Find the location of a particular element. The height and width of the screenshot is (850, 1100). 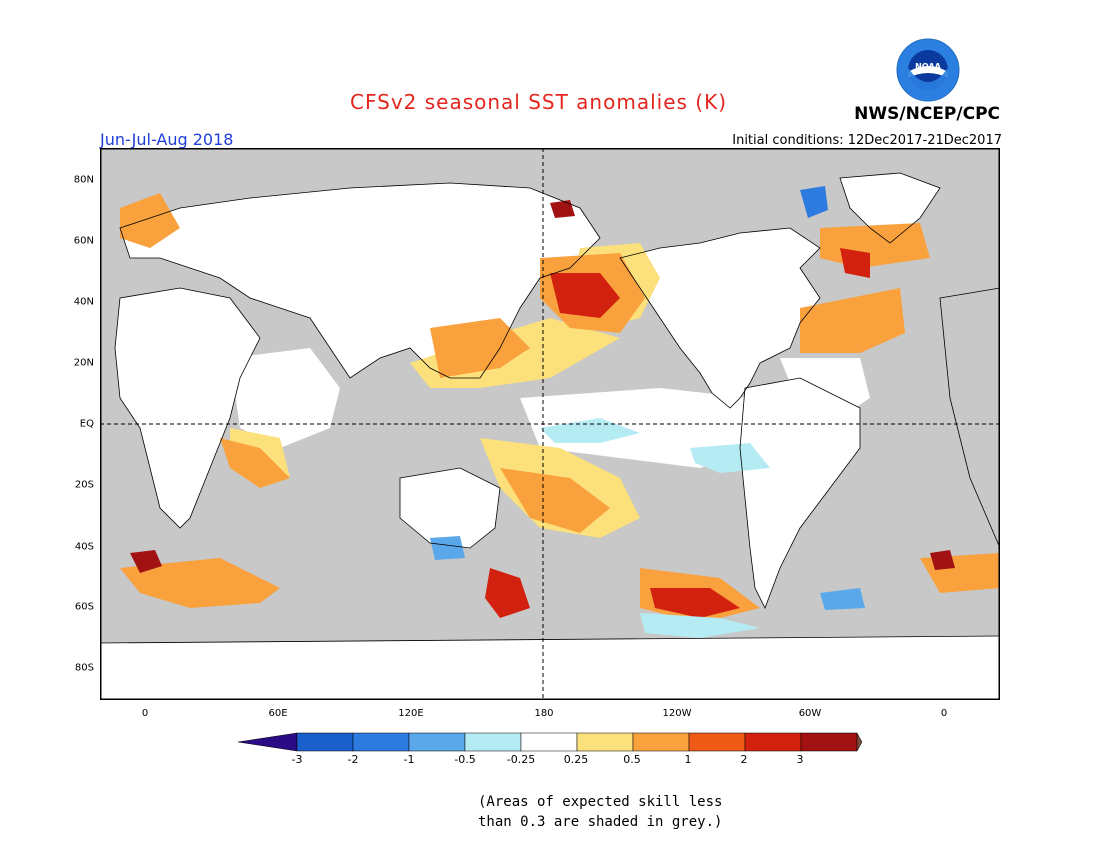

colorbar is located at coordinates (550, 742).